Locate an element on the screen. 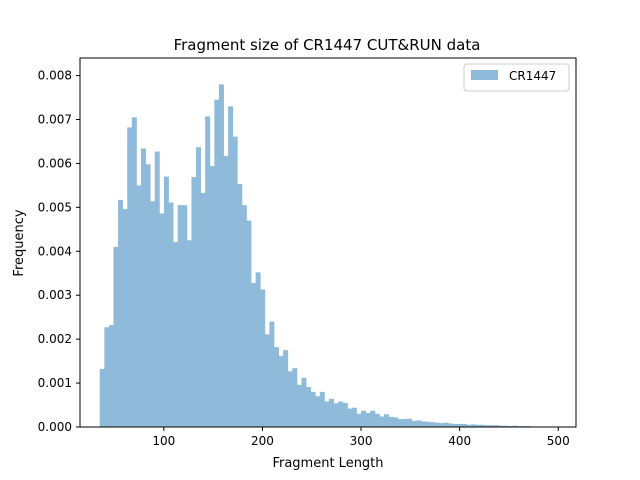 This screenshot has height=480, width=640. legend-swatch is located at coordinates (484, 75).